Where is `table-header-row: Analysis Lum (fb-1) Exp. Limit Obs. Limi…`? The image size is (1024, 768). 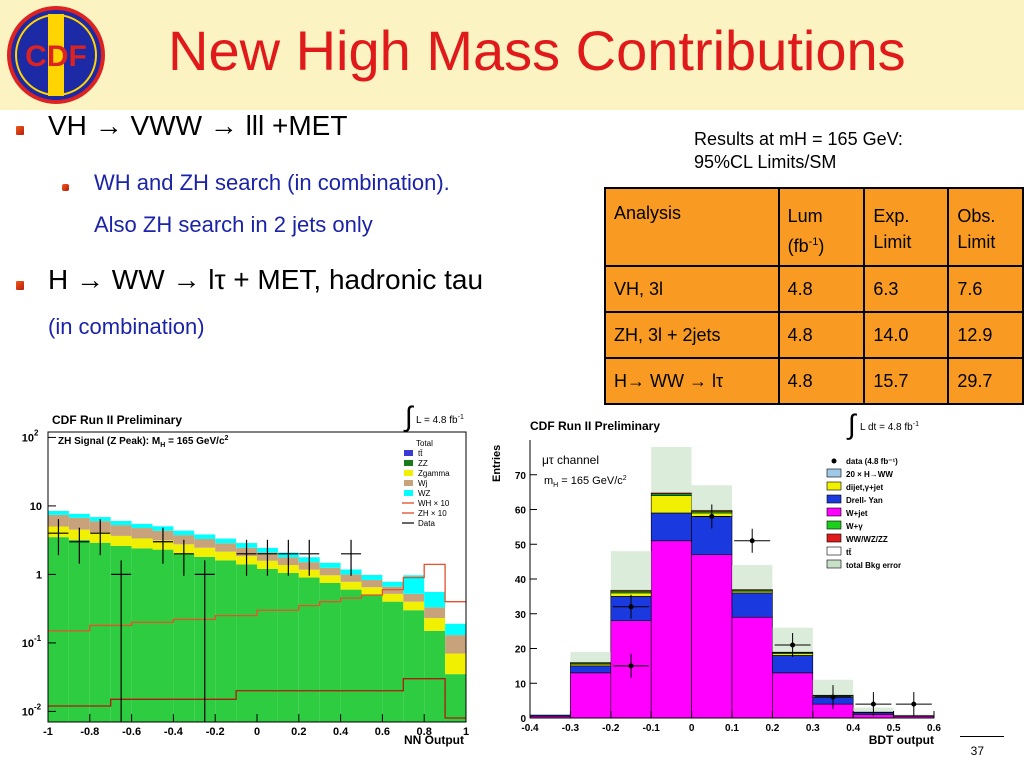
table-header-row: Analysis Lum (fb-1) Exp. Limit Obs. Limi… is located at coordinates (814, 227).